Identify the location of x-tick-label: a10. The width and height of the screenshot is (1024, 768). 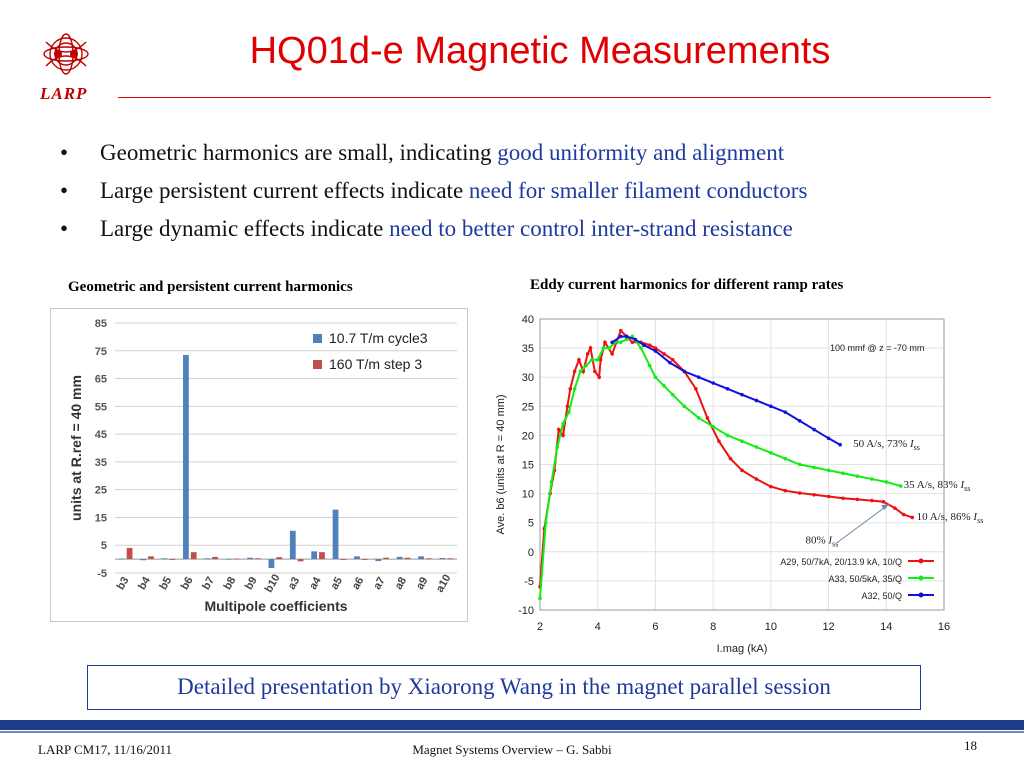
(444, 584).